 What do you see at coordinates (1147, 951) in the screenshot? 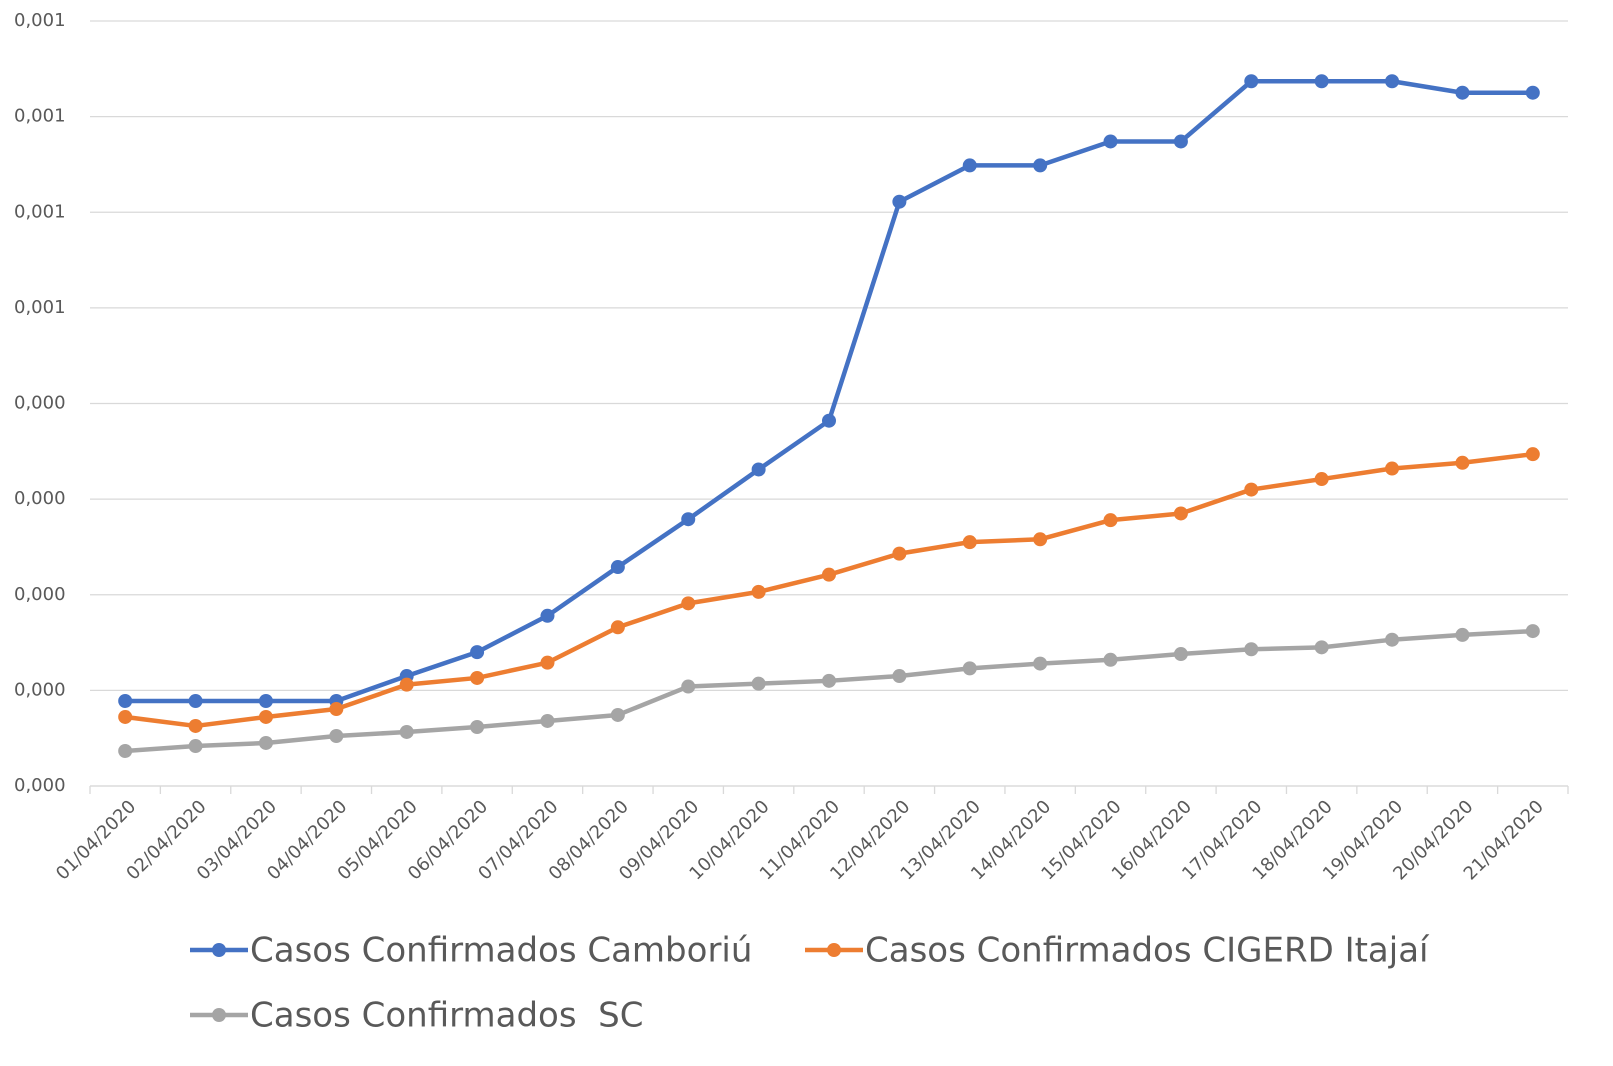
I see `legend-label: Casos Confirmados CIGERD Itajaí` at bounding box center [1147, 951].